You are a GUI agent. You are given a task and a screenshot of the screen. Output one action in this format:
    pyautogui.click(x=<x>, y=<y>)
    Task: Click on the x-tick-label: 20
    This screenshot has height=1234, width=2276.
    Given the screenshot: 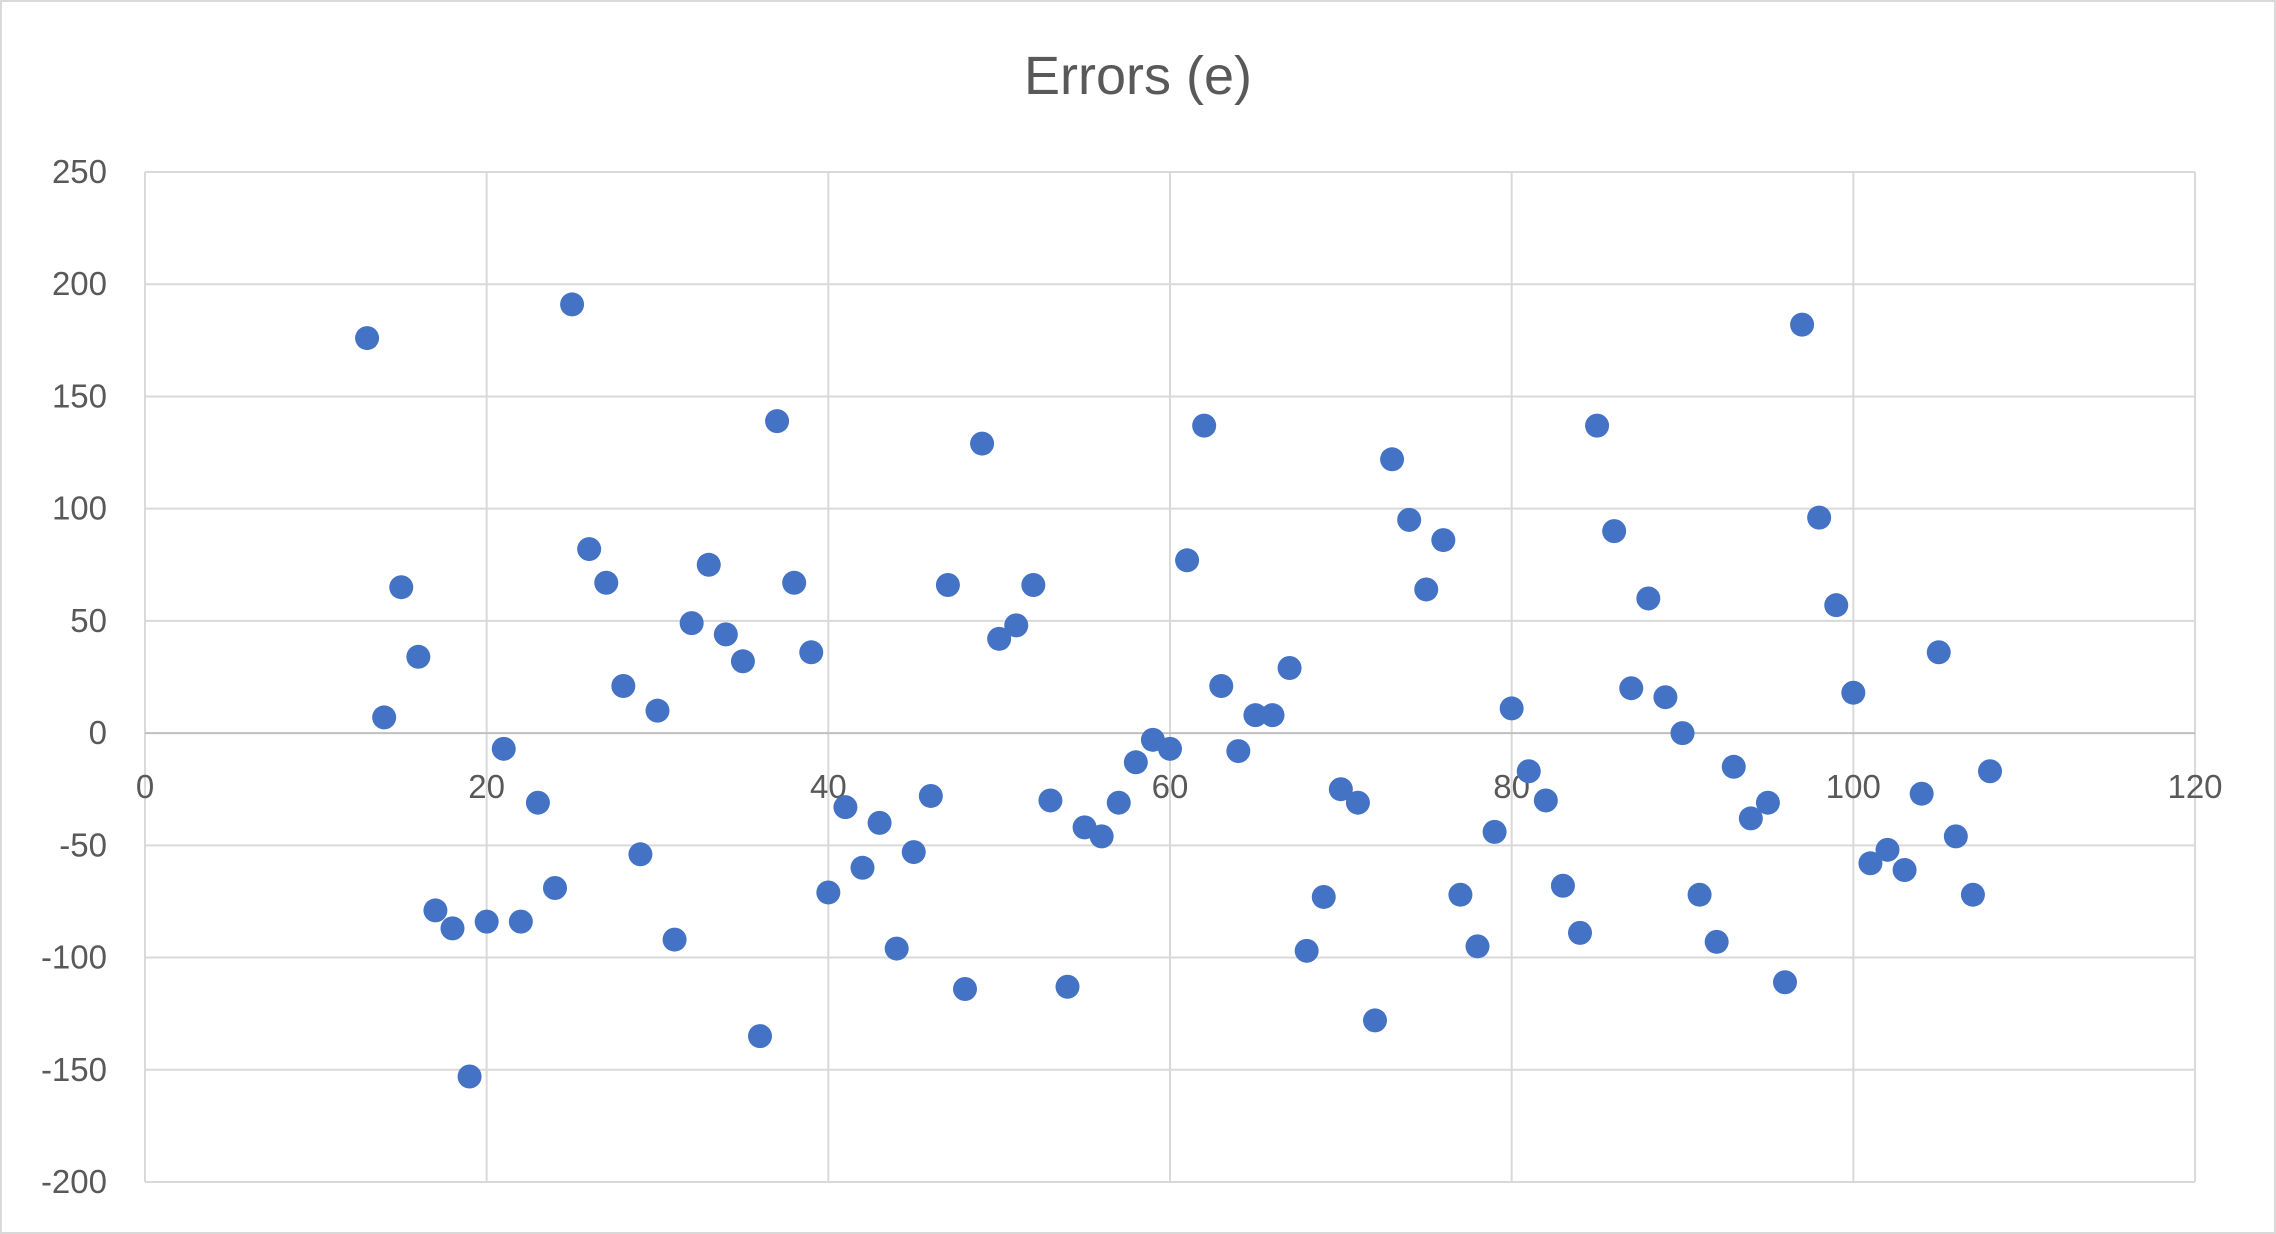 What is the action you would take?
    pyautogui.click(x=486, y=786)
    